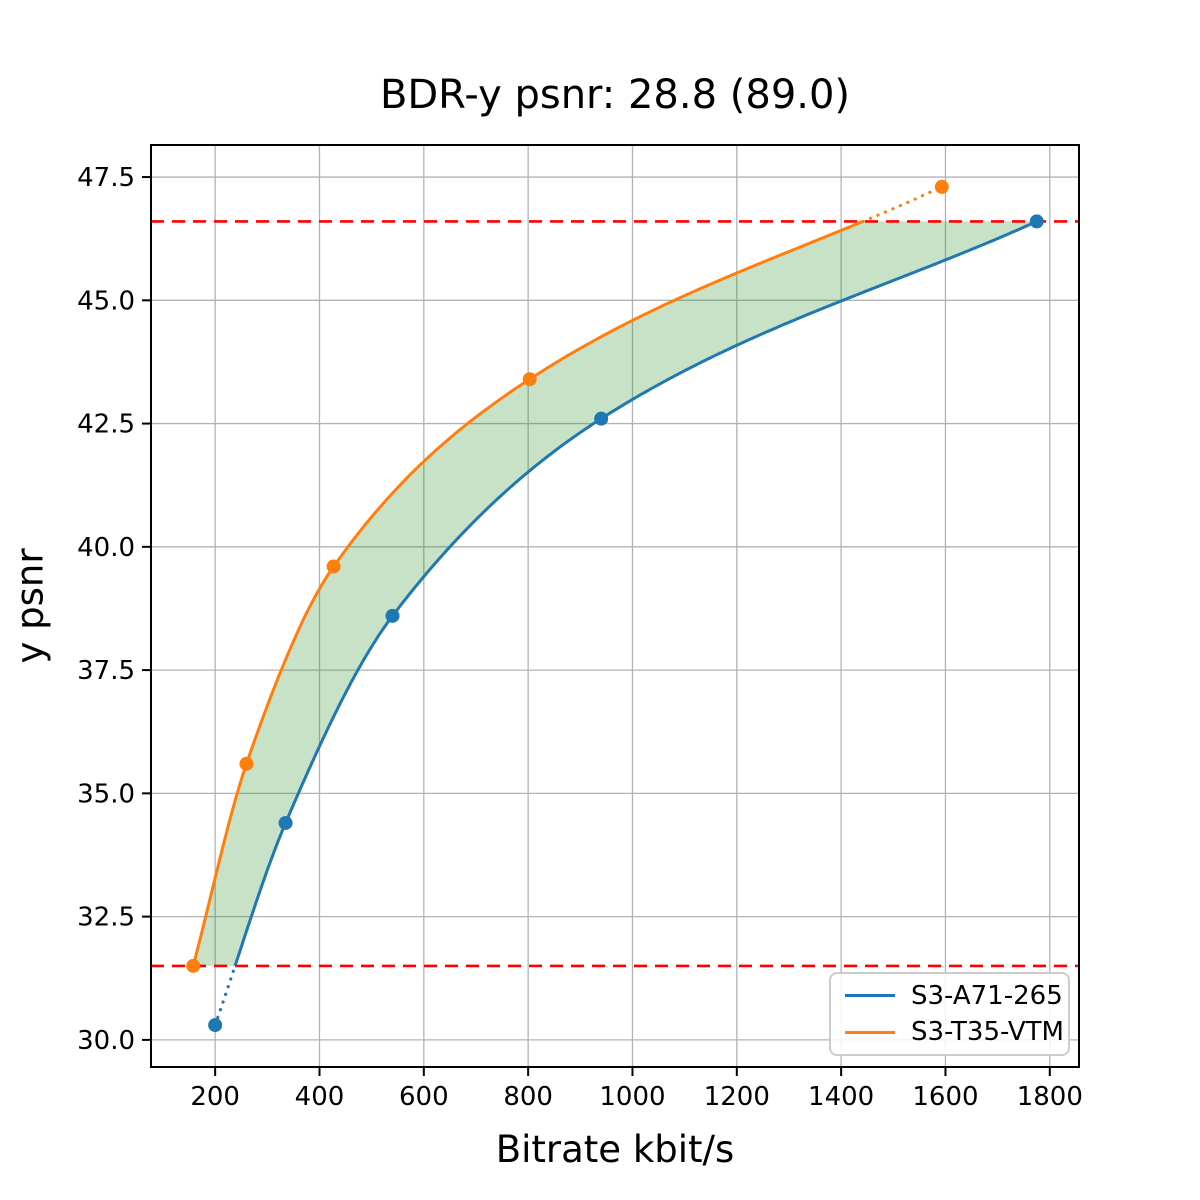 This screenshot has height=1200, width=1200. What do you see at coordinates (902, 204) in the screenshot?
I see `series-1-dotted-segment` at bounding box center [902, 204].